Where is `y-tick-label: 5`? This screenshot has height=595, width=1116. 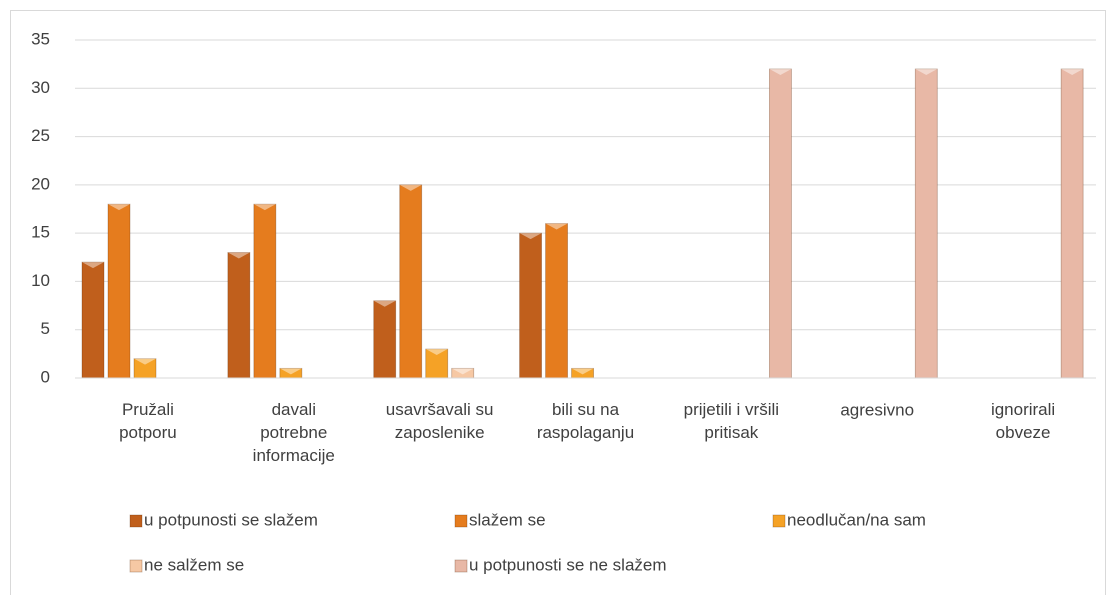 y-tick-label: 5 is located at coordinates (45, 328).